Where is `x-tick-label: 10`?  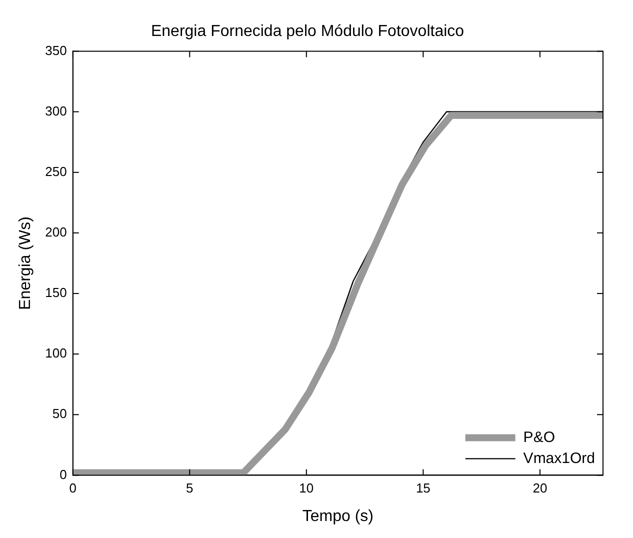
x-tick-label: 10 is located at coordinates (306, 488).